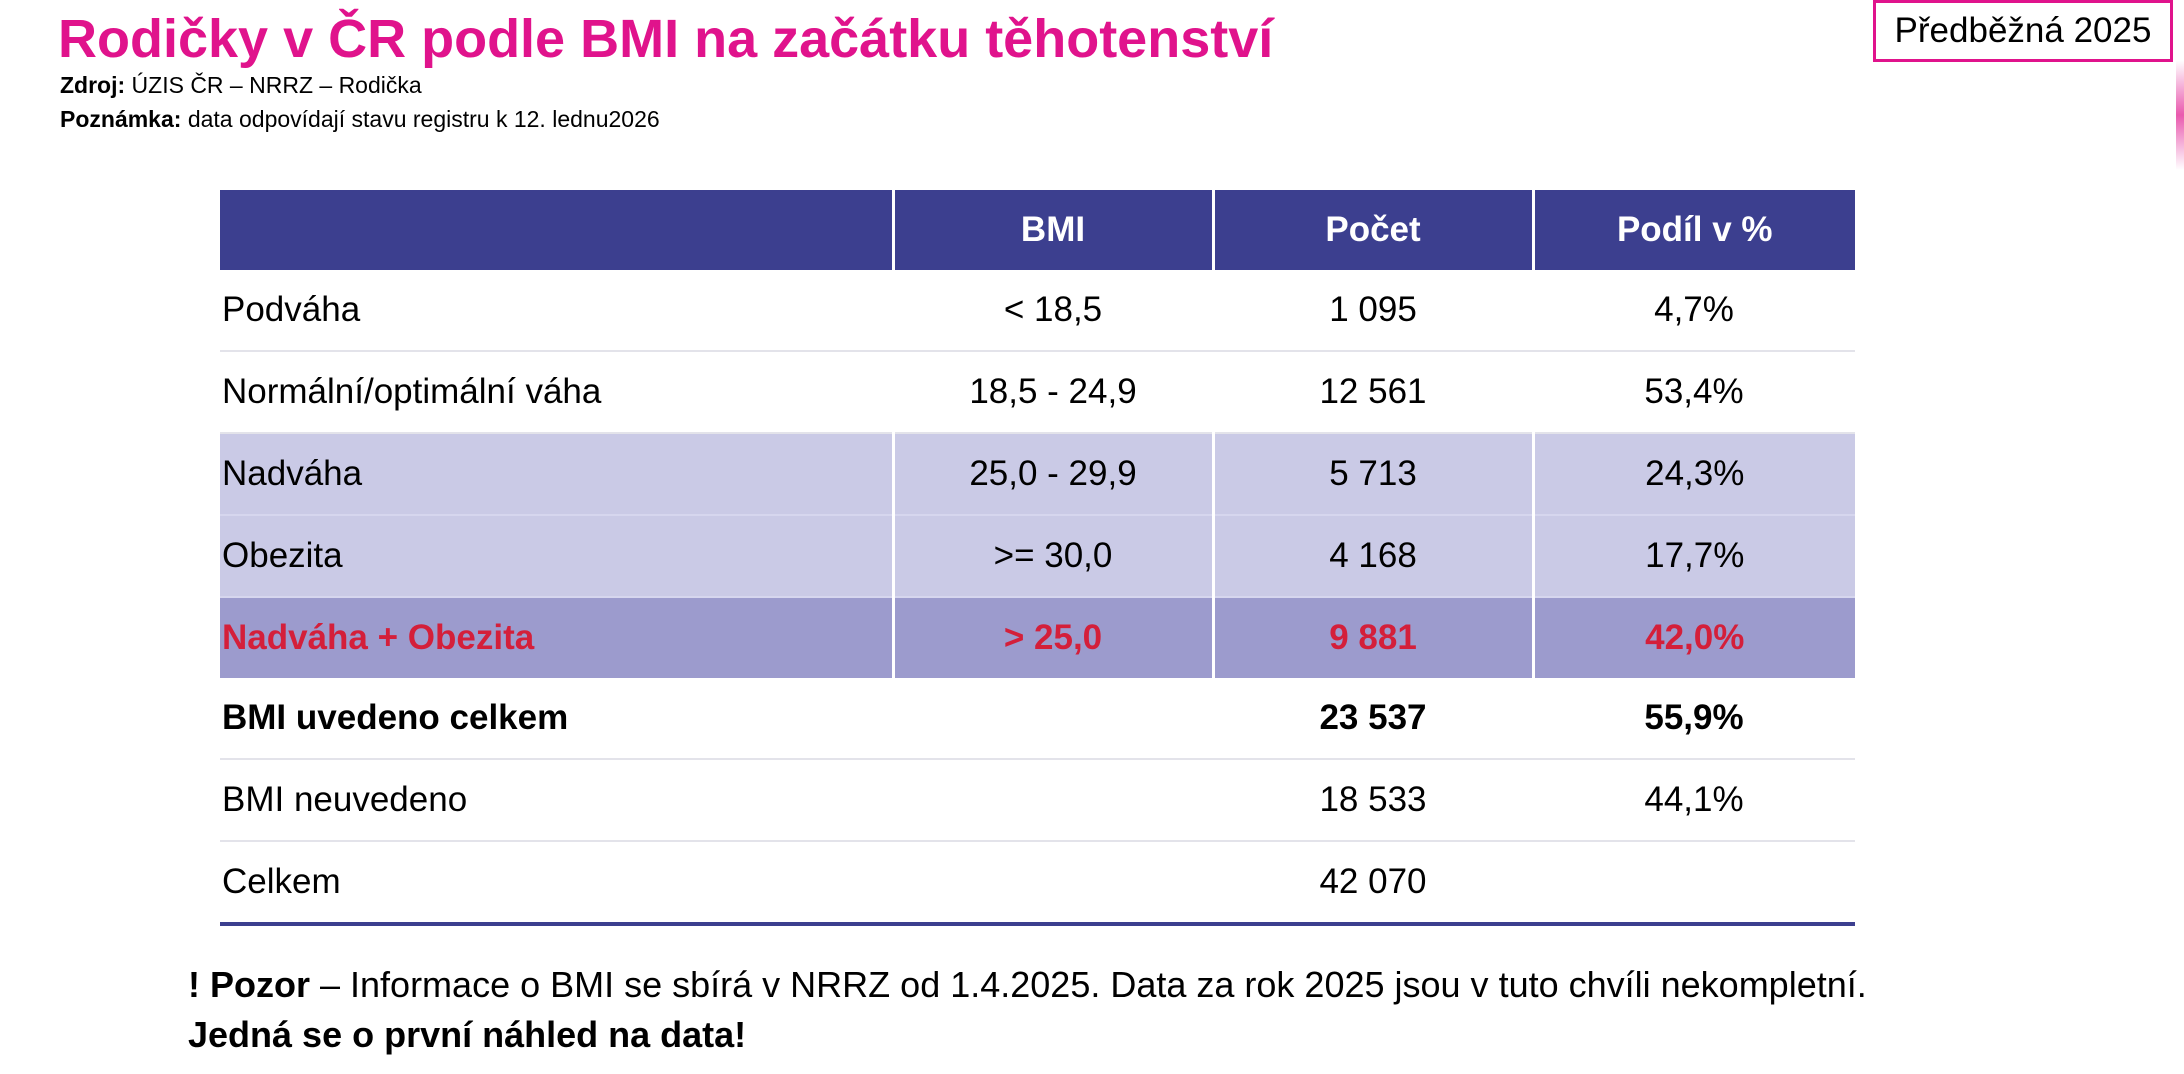  I want to click on row-share: 17,7%, so click(1693, 556).